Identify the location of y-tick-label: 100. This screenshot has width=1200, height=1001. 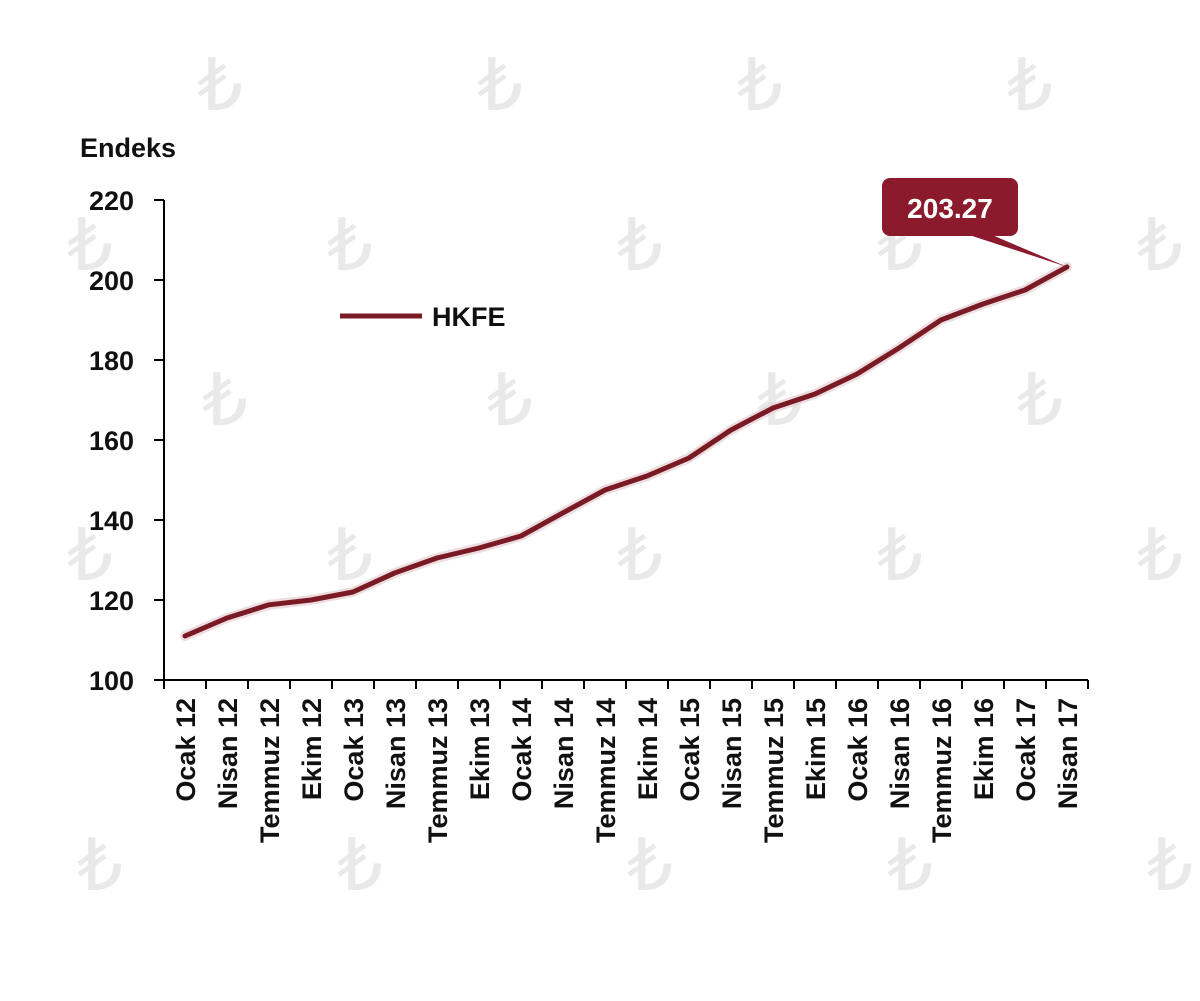
(111, 681).